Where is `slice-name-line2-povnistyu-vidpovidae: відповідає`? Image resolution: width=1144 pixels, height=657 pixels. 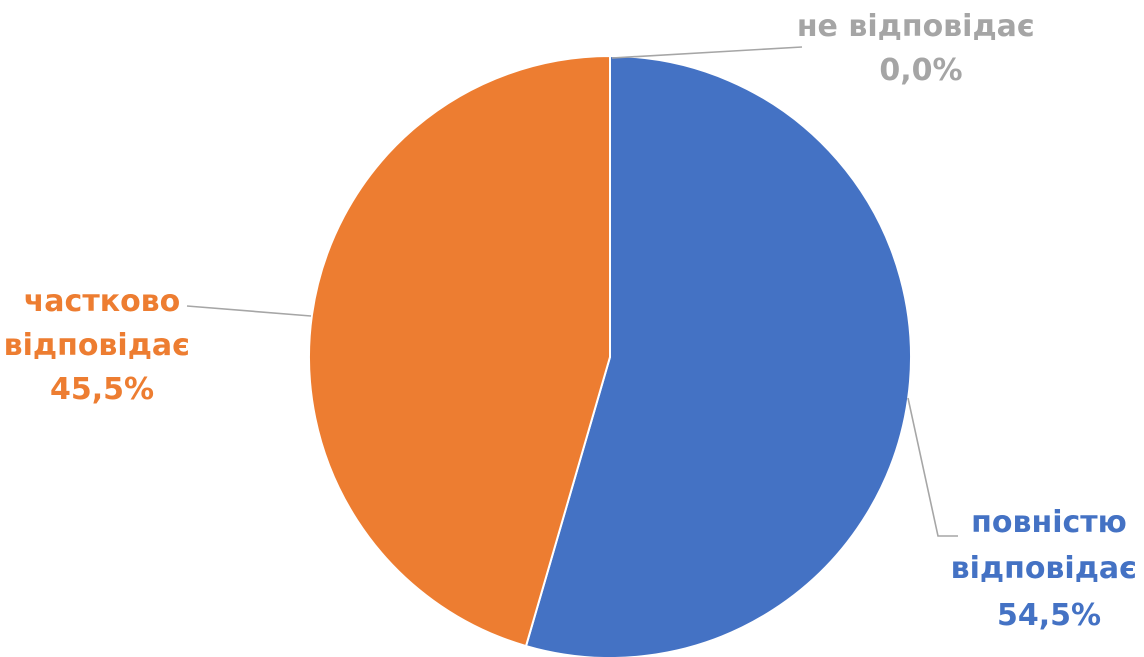
slice-name-line2-povnistyu-vidpovidae: відповідає is located at coordinates (1044, 568).